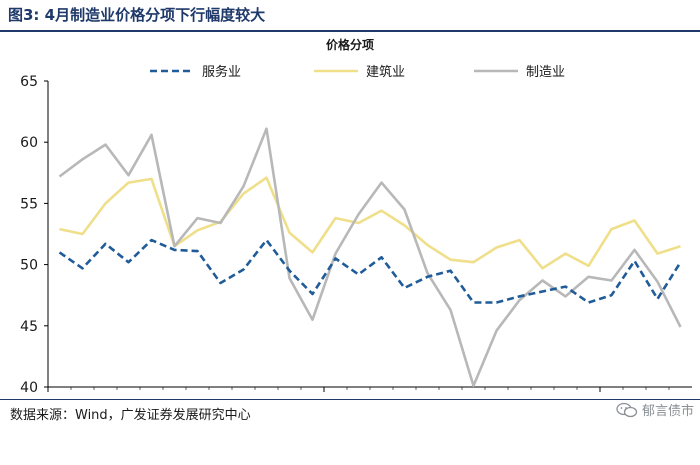  I want to click on y-tick-label: 65, so click(29, 82).